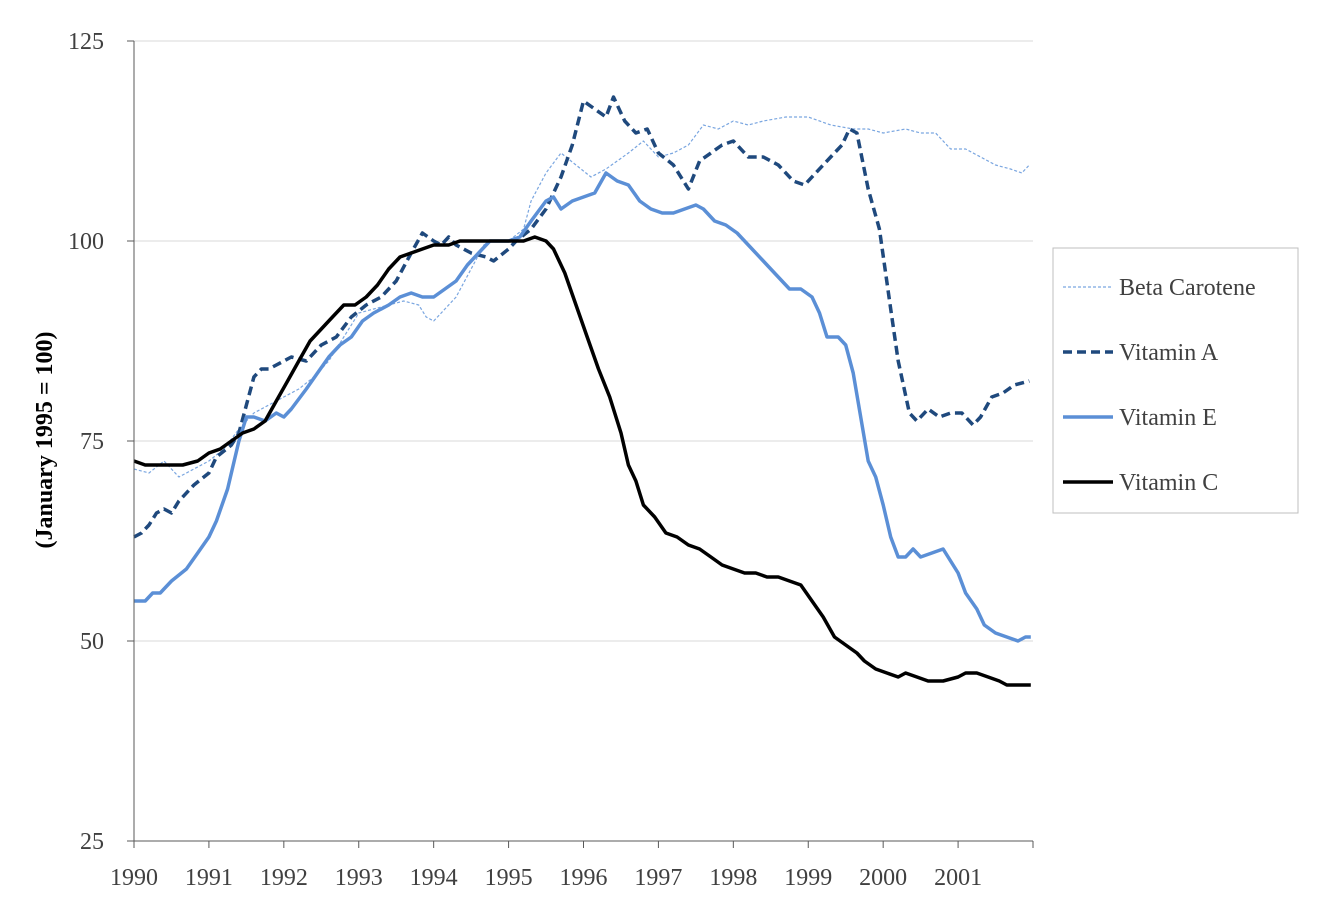  Describe the element at coordinates (134, 878) in the screenshot. I see `x-tick-label: 1990` at that location.